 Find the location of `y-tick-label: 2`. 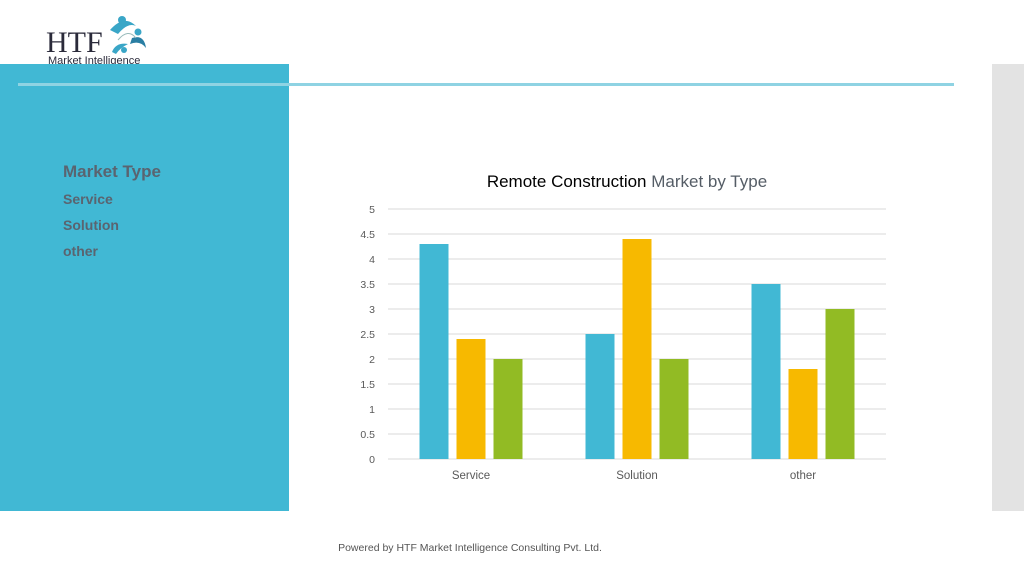

y-tick-label: 2 is located at coordinates (372, 360).